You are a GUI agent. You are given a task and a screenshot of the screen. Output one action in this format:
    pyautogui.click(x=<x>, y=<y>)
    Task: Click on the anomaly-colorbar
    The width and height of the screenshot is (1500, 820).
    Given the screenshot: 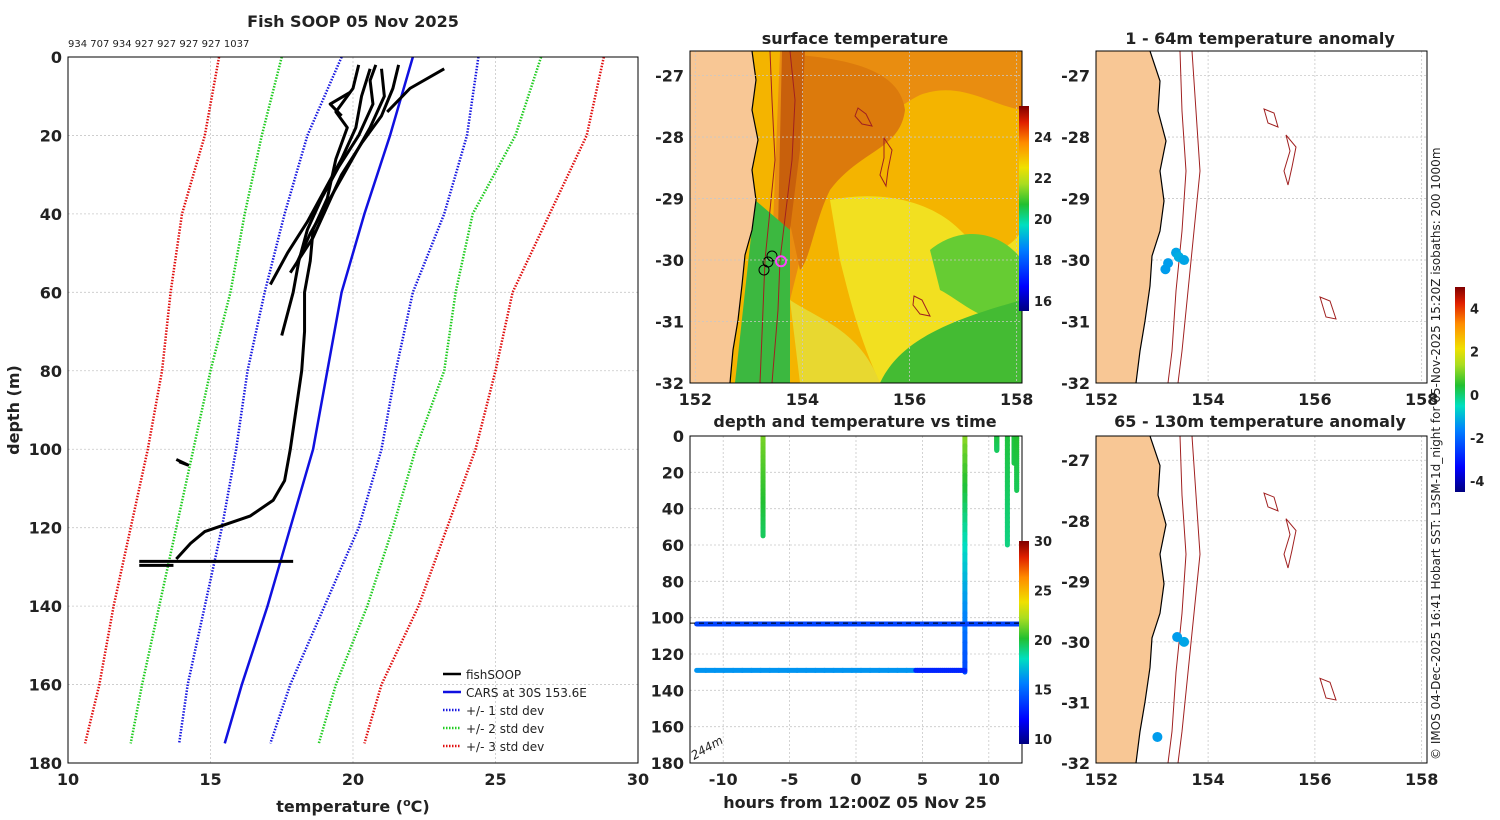 What is the action you would take?
    pyautogui.click(x=1460, y=389)
    